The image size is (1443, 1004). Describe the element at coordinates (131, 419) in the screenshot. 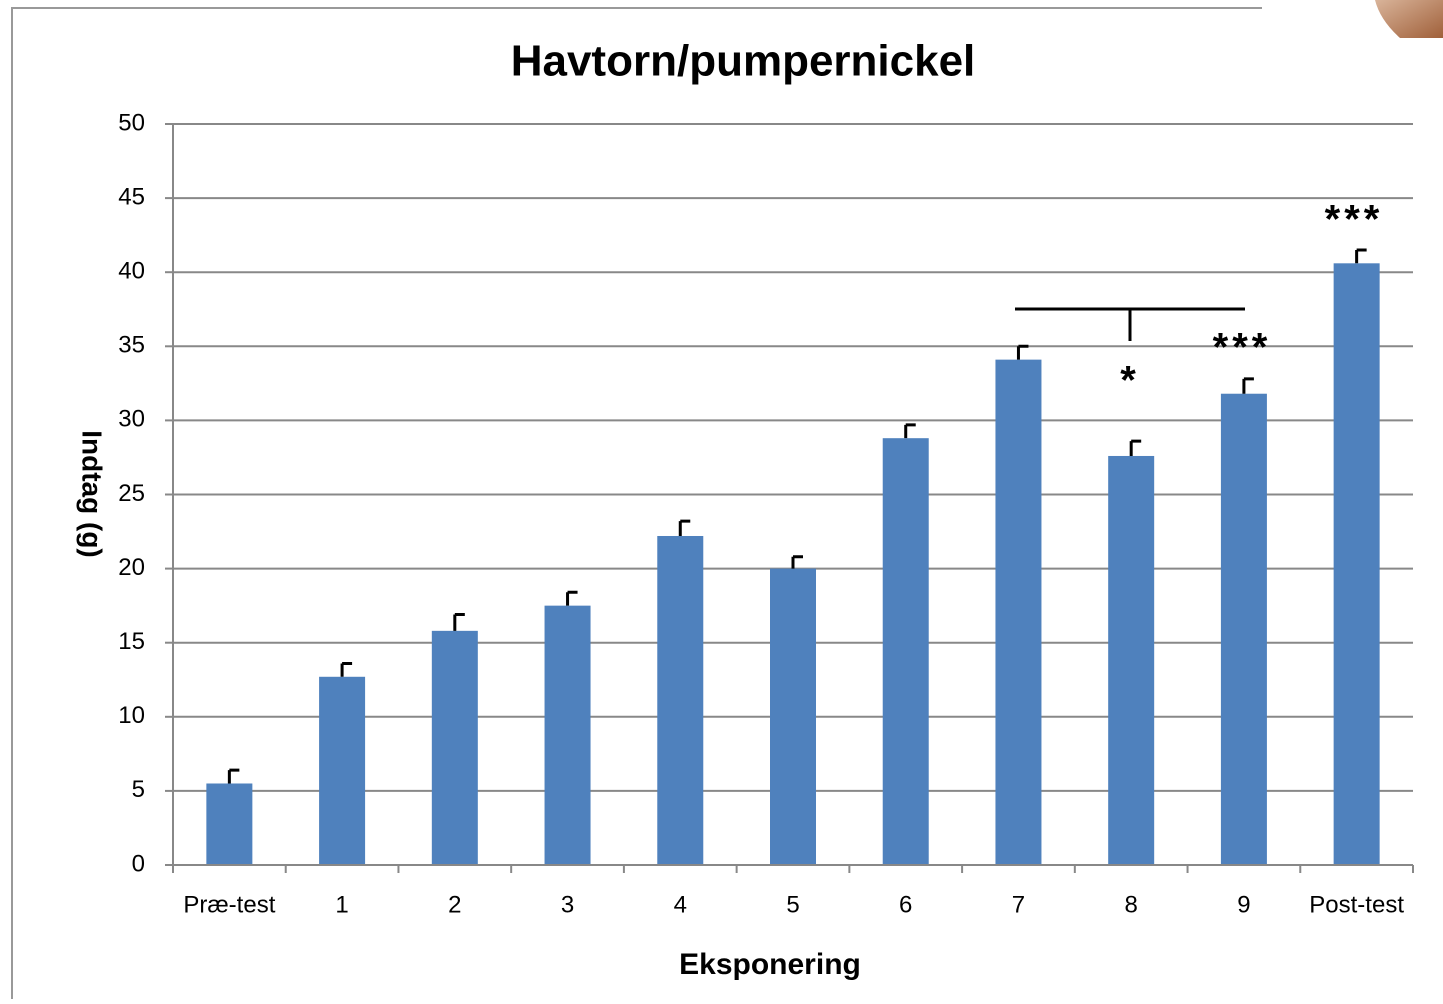

I see `y-tick-label: 30` at that location.